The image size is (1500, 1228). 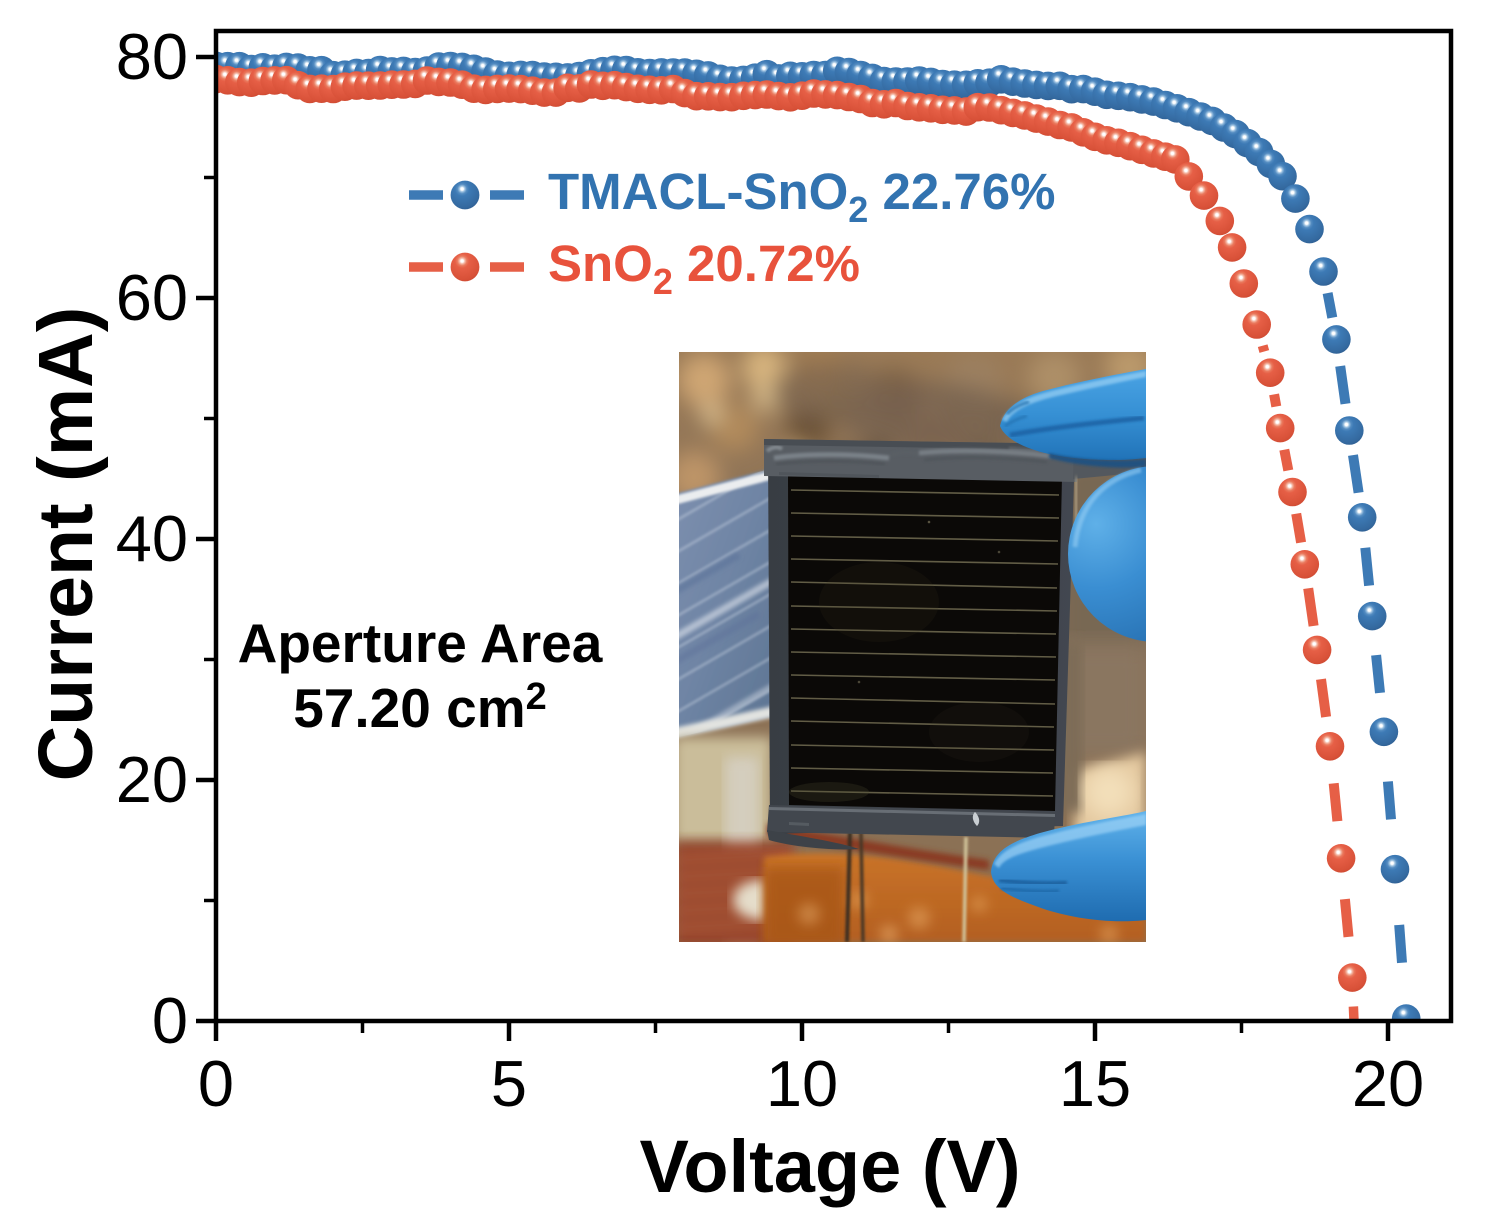 What do you see at coordinates (801, 196) in the screenshot?
I see `svg-text: TMACL-SnO2 22.76%` at bounding box center [801, 196].